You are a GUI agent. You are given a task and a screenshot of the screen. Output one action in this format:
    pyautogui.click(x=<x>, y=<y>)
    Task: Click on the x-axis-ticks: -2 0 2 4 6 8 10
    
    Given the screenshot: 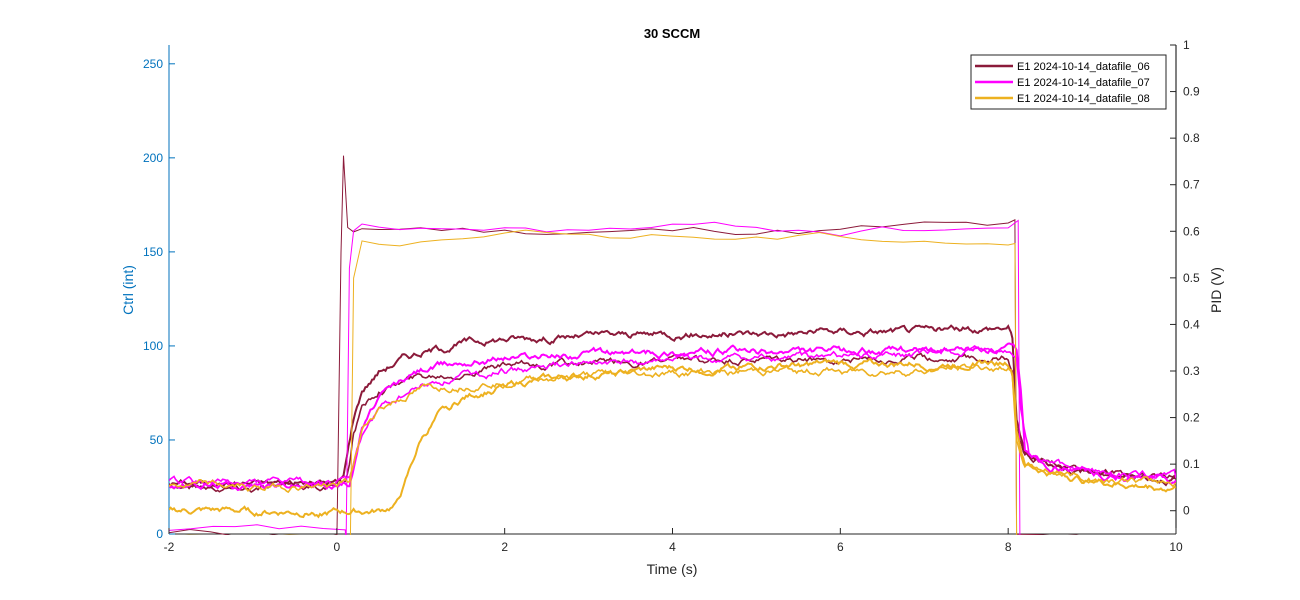 What is the action you would take?
    pyautogui.click(x=673, y=541)
    